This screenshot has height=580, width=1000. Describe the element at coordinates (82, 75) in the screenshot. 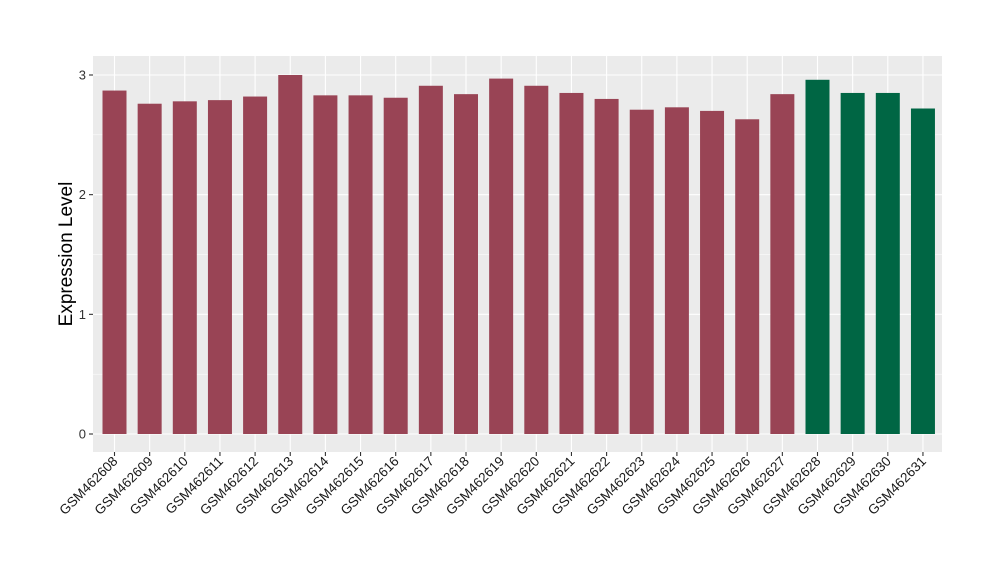

I see `y-tick-label: 3` at that location.